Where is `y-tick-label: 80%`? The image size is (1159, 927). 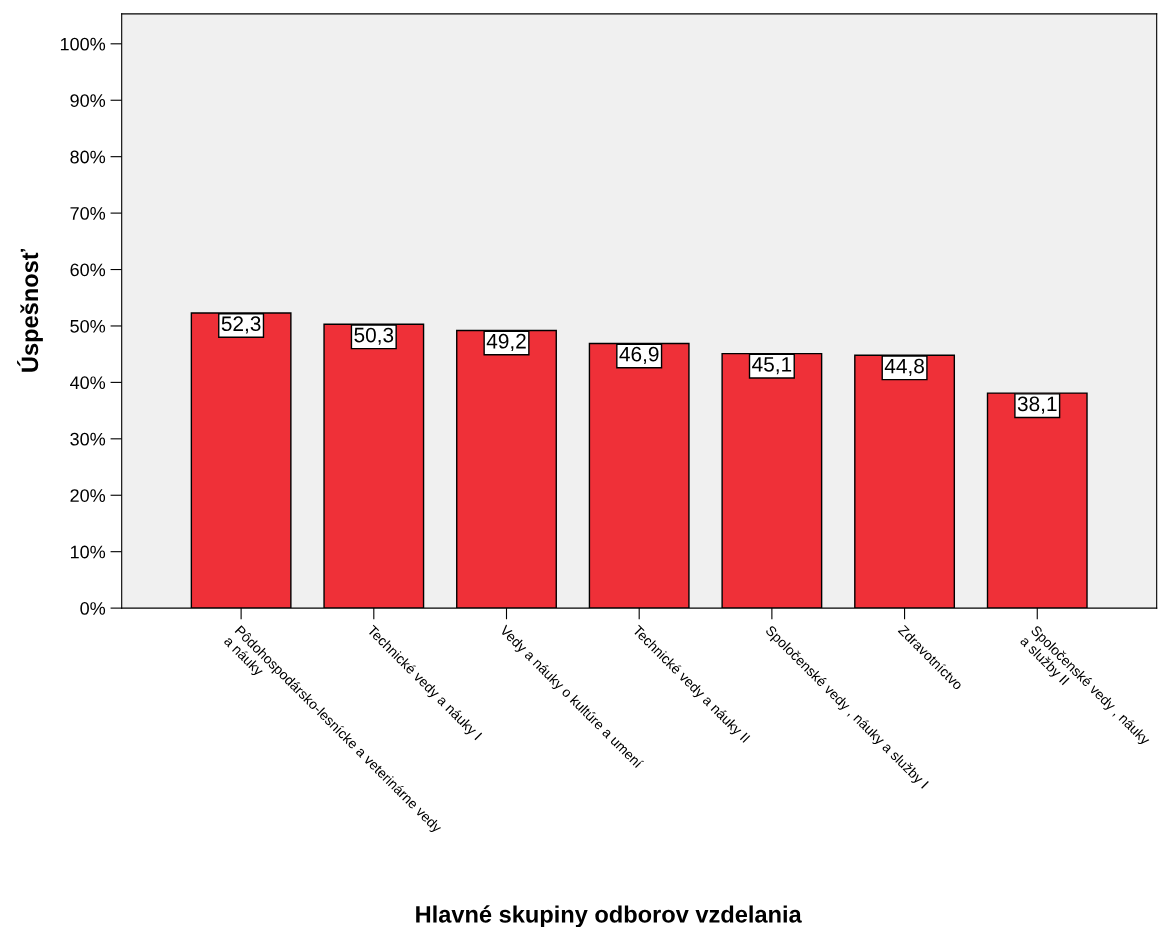
y-tick-label: 80% is located at coordinates (88, 157).